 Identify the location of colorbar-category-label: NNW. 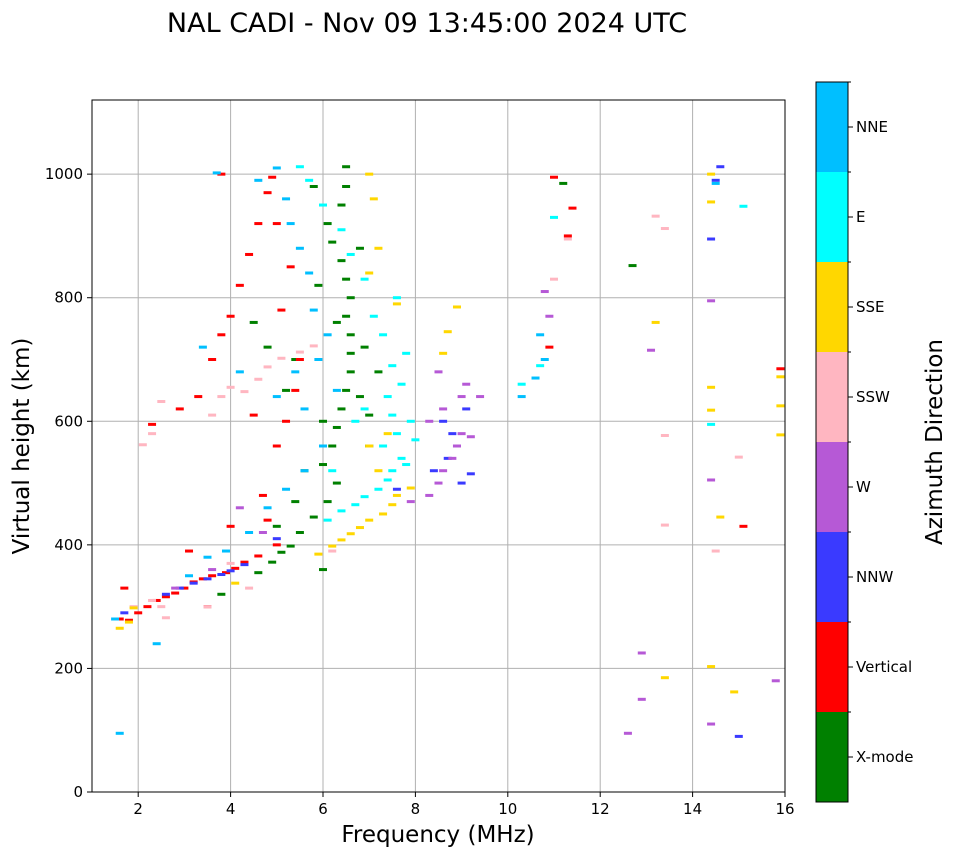
(874, 577).